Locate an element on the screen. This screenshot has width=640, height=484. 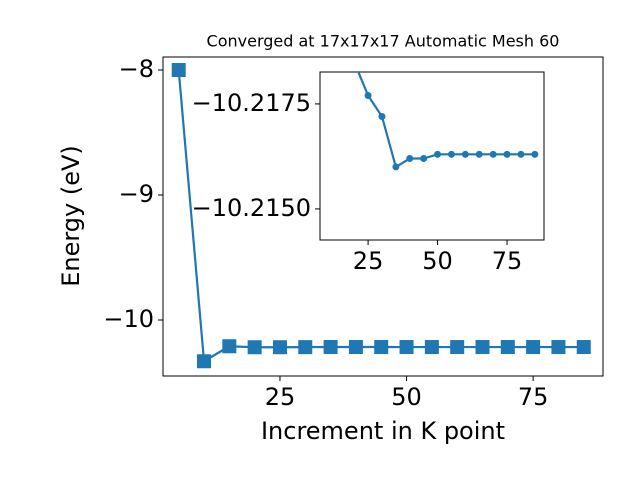
y-tick-label: −8 is located at coordinates (136, 69).